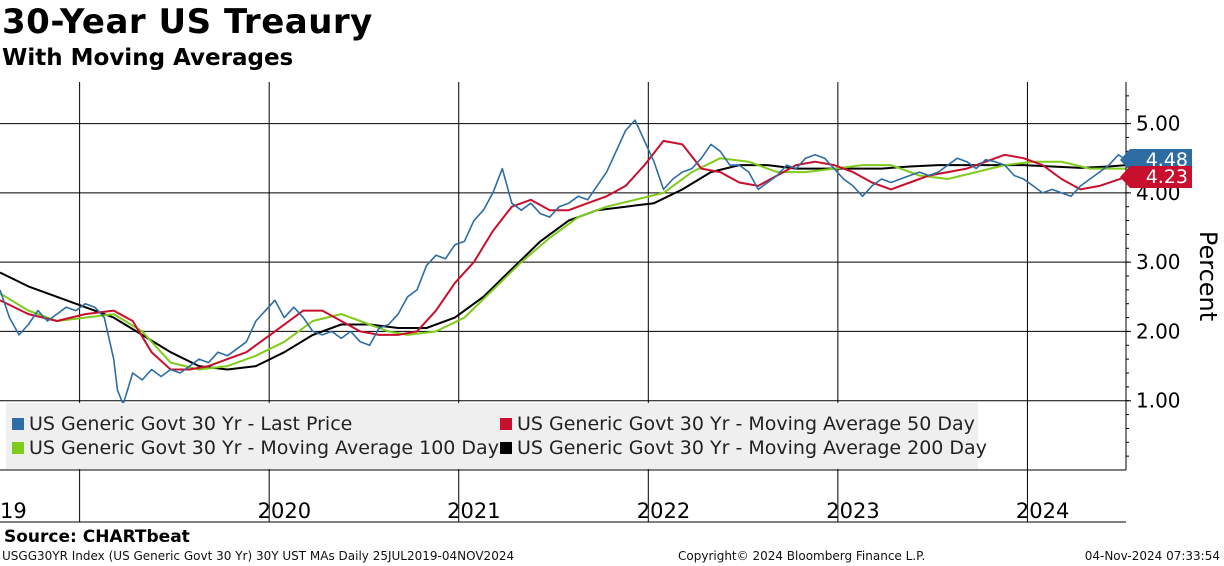 The height and width of the screenshot is (566, 1224). I want to click on y-tick-label: 2.00, so click(1158, 331).